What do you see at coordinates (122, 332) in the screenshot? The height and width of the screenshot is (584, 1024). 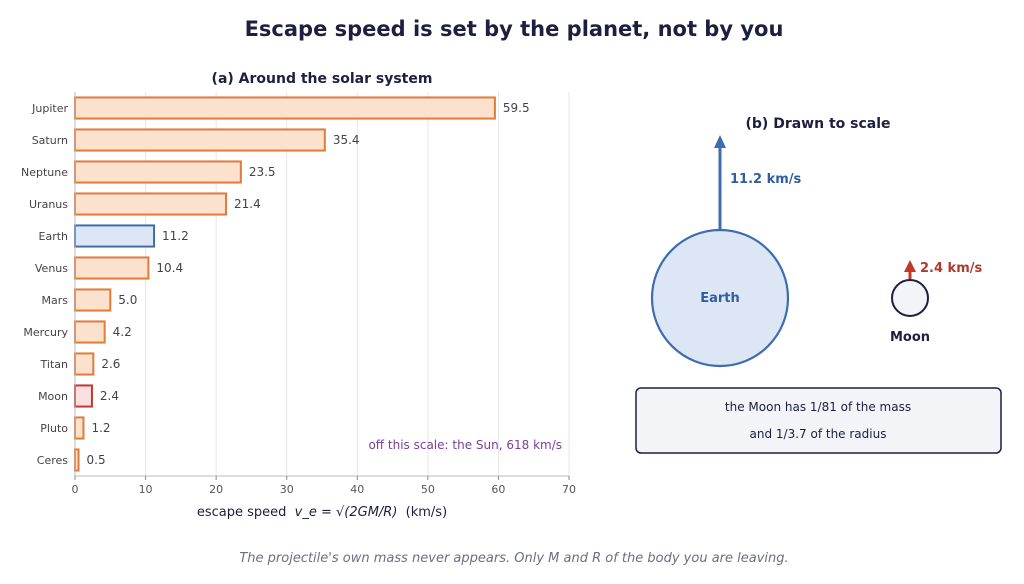 I see `value-label-mercury: 4.2` at bounding box center [122, 332].